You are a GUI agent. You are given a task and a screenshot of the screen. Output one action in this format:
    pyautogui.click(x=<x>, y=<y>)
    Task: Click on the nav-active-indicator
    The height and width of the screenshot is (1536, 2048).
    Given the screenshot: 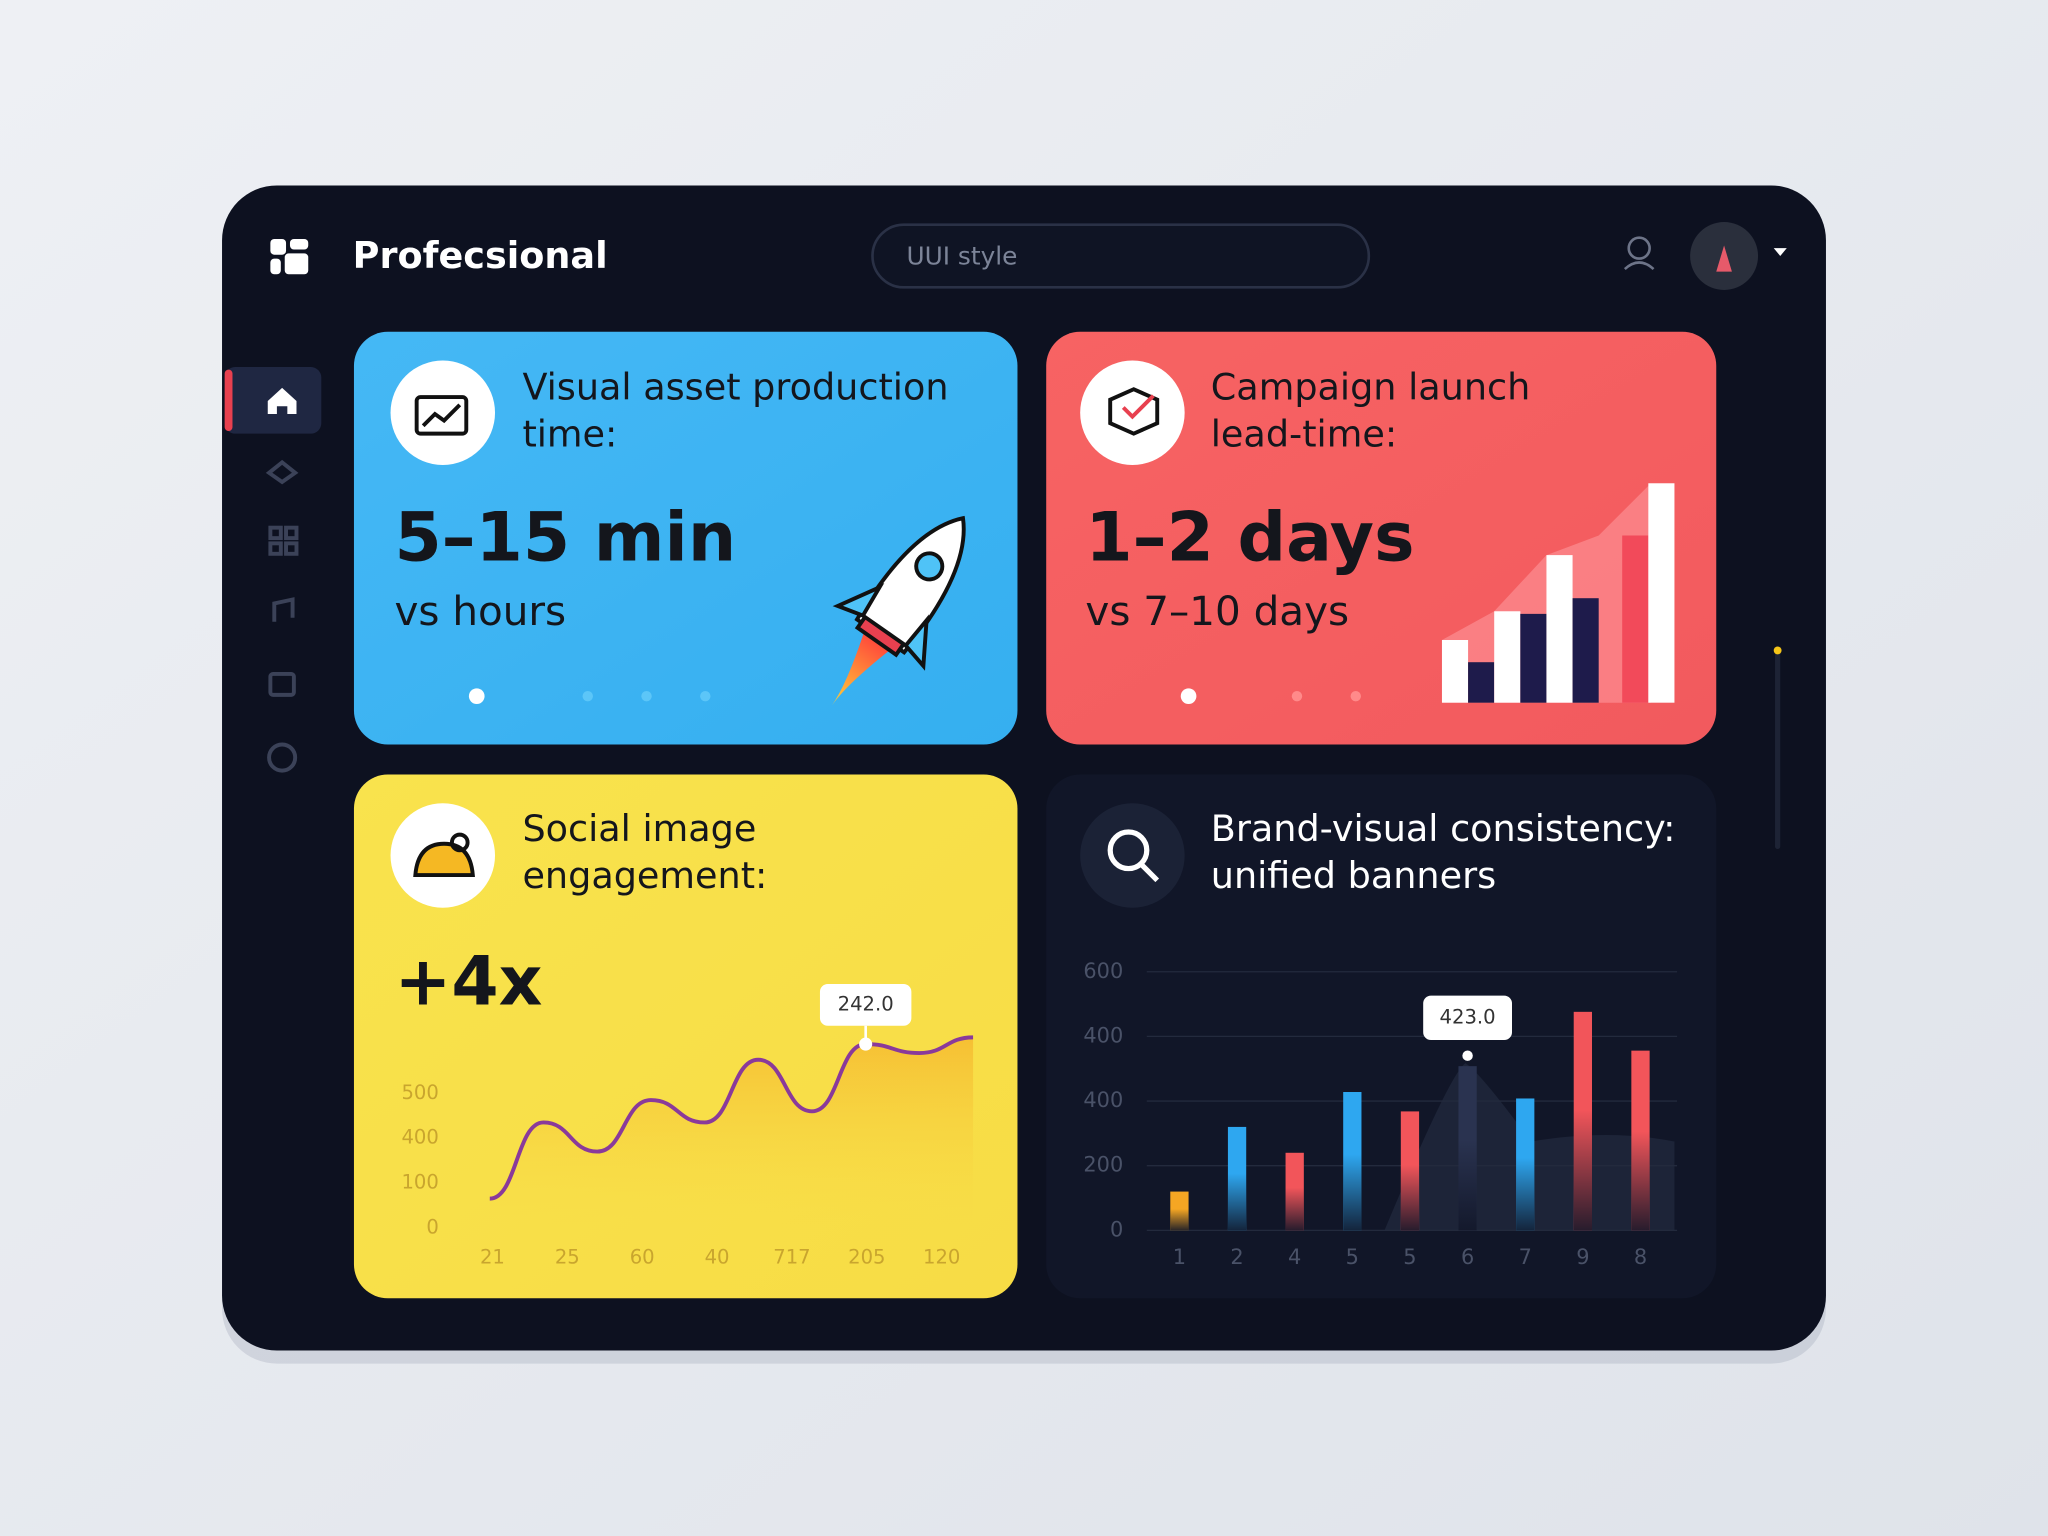 What is the action you would take?
    pyautogui.click(x=228, y=400)
    